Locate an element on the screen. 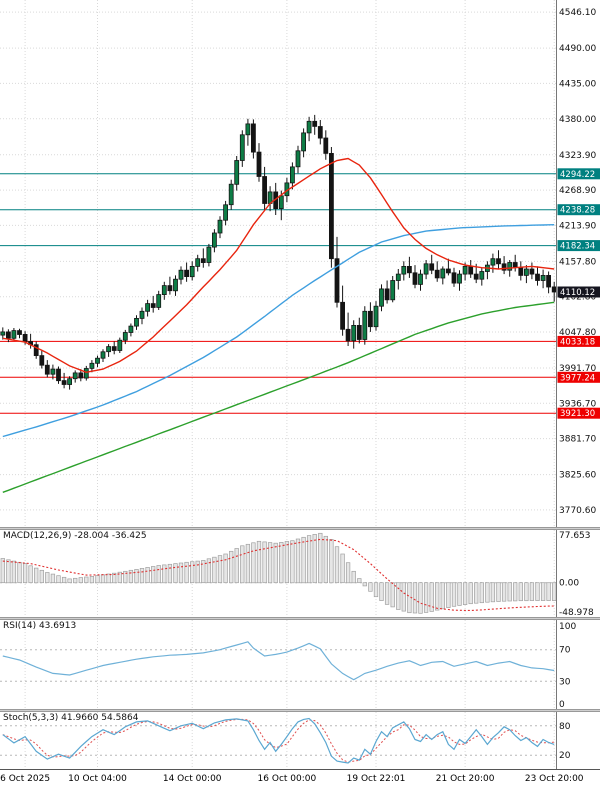 The image size is (600, 798). stoch-canvas: 80 20 is located at coordinates (300, 740).